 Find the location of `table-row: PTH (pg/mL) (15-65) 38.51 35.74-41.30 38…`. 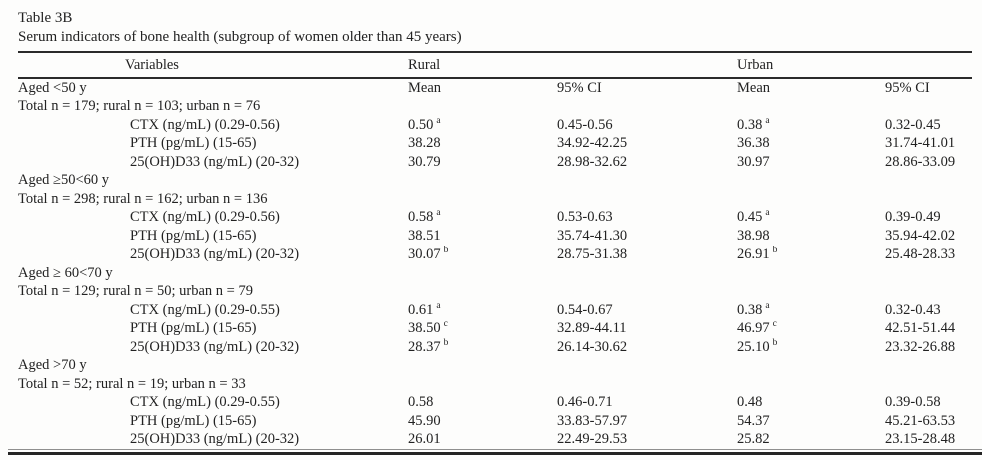

table-row: PTH (pg/mL) (15-65) 38.51 35.74-41.30 38… is located at coordinates (495, 236).